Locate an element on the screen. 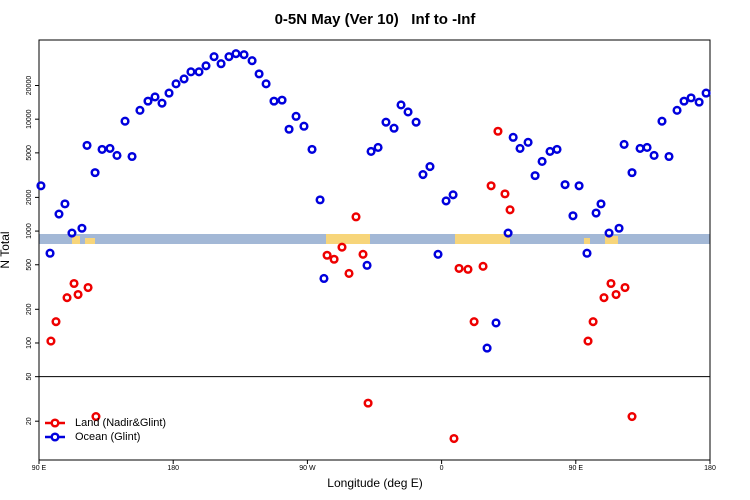  y-axis-label: N Total is located at coordinates (6, 249).